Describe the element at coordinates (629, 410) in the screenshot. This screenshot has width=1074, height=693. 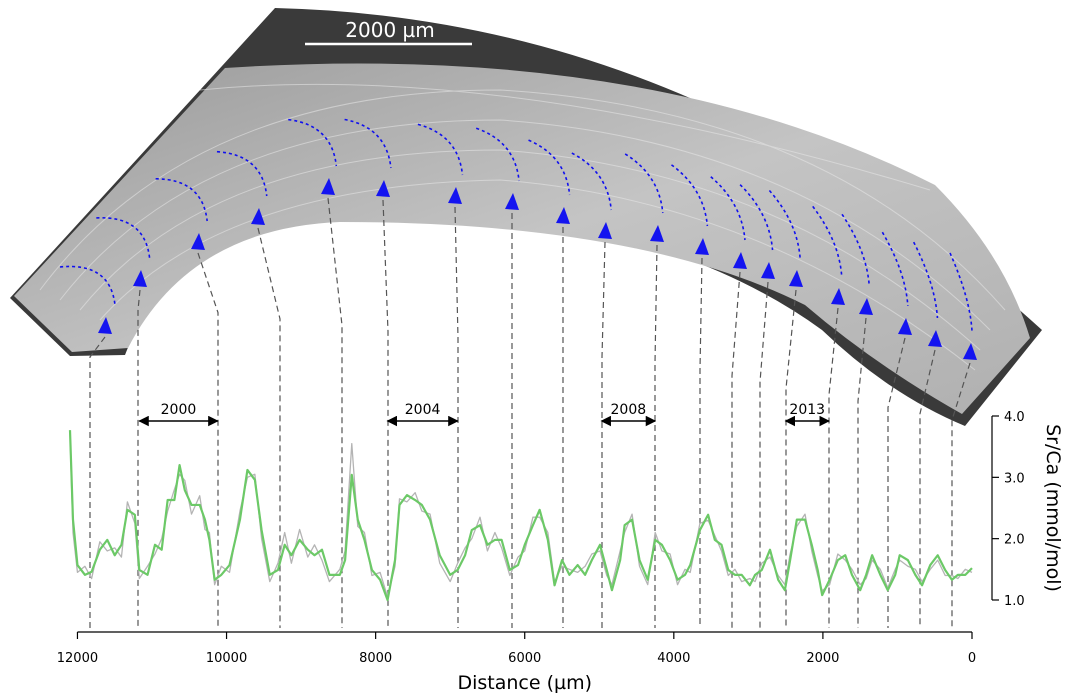
I see `year-label: 2008` at that location.